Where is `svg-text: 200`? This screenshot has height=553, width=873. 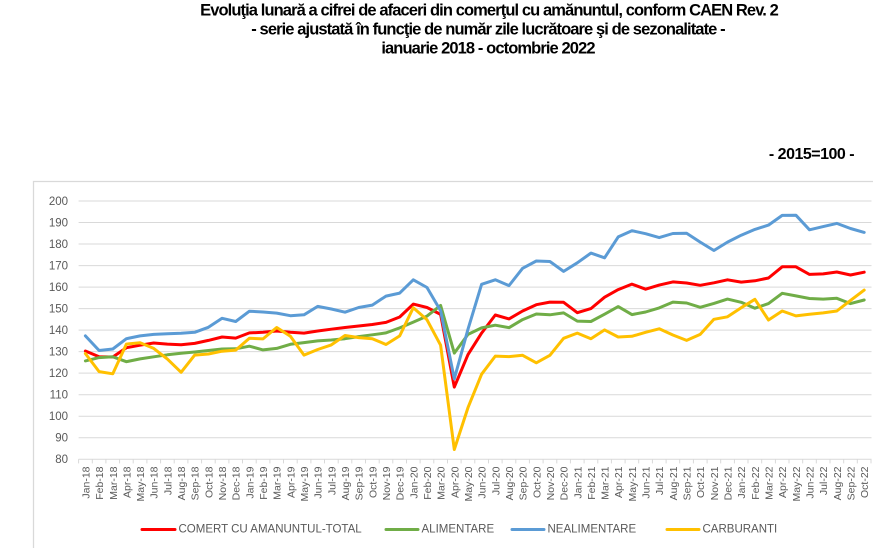
svg-text: 200 is located at coordinates (58, 202).